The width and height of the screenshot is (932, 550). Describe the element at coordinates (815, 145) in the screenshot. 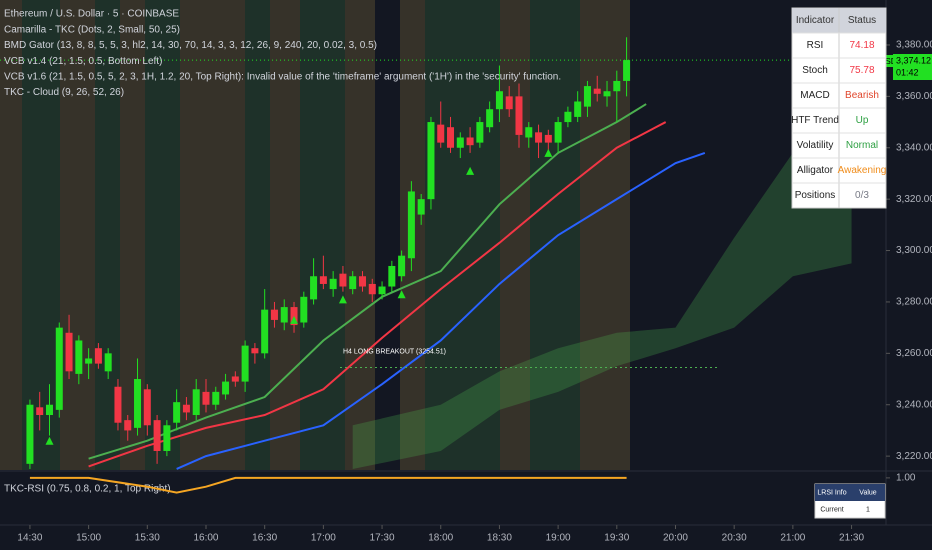

I see `table-cell: Volatility` at that location.